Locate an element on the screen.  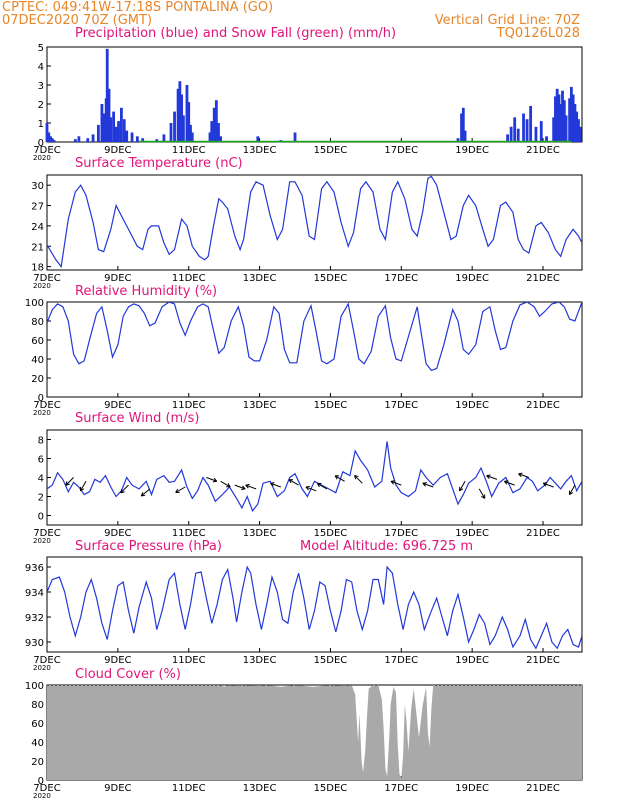
humidity-panel-title: Relative Humidity (%) is located at coordinates (146, 291).